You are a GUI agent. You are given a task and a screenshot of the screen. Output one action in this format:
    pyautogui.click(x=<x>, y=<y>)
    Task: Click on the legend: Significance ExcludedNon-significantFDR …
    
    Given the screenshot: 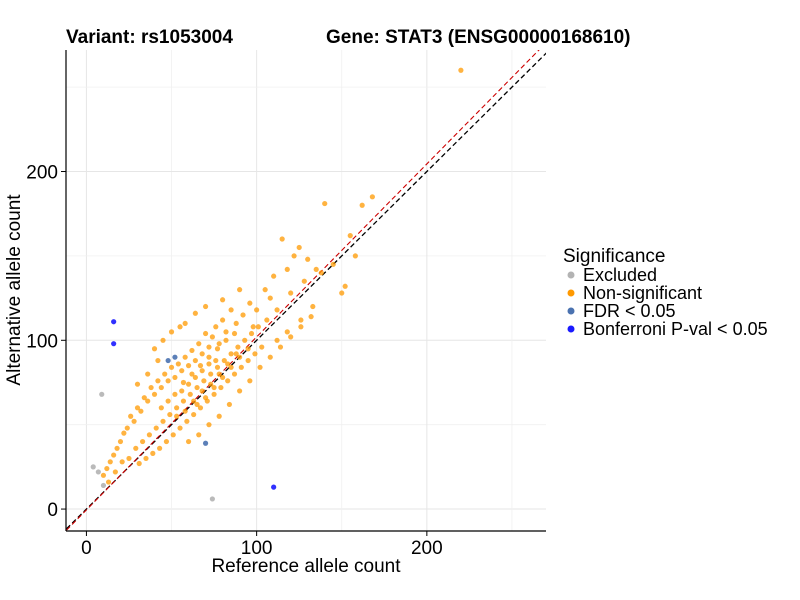 What is the action you would take?
    pyautogui.click(x=665, y=292)
    